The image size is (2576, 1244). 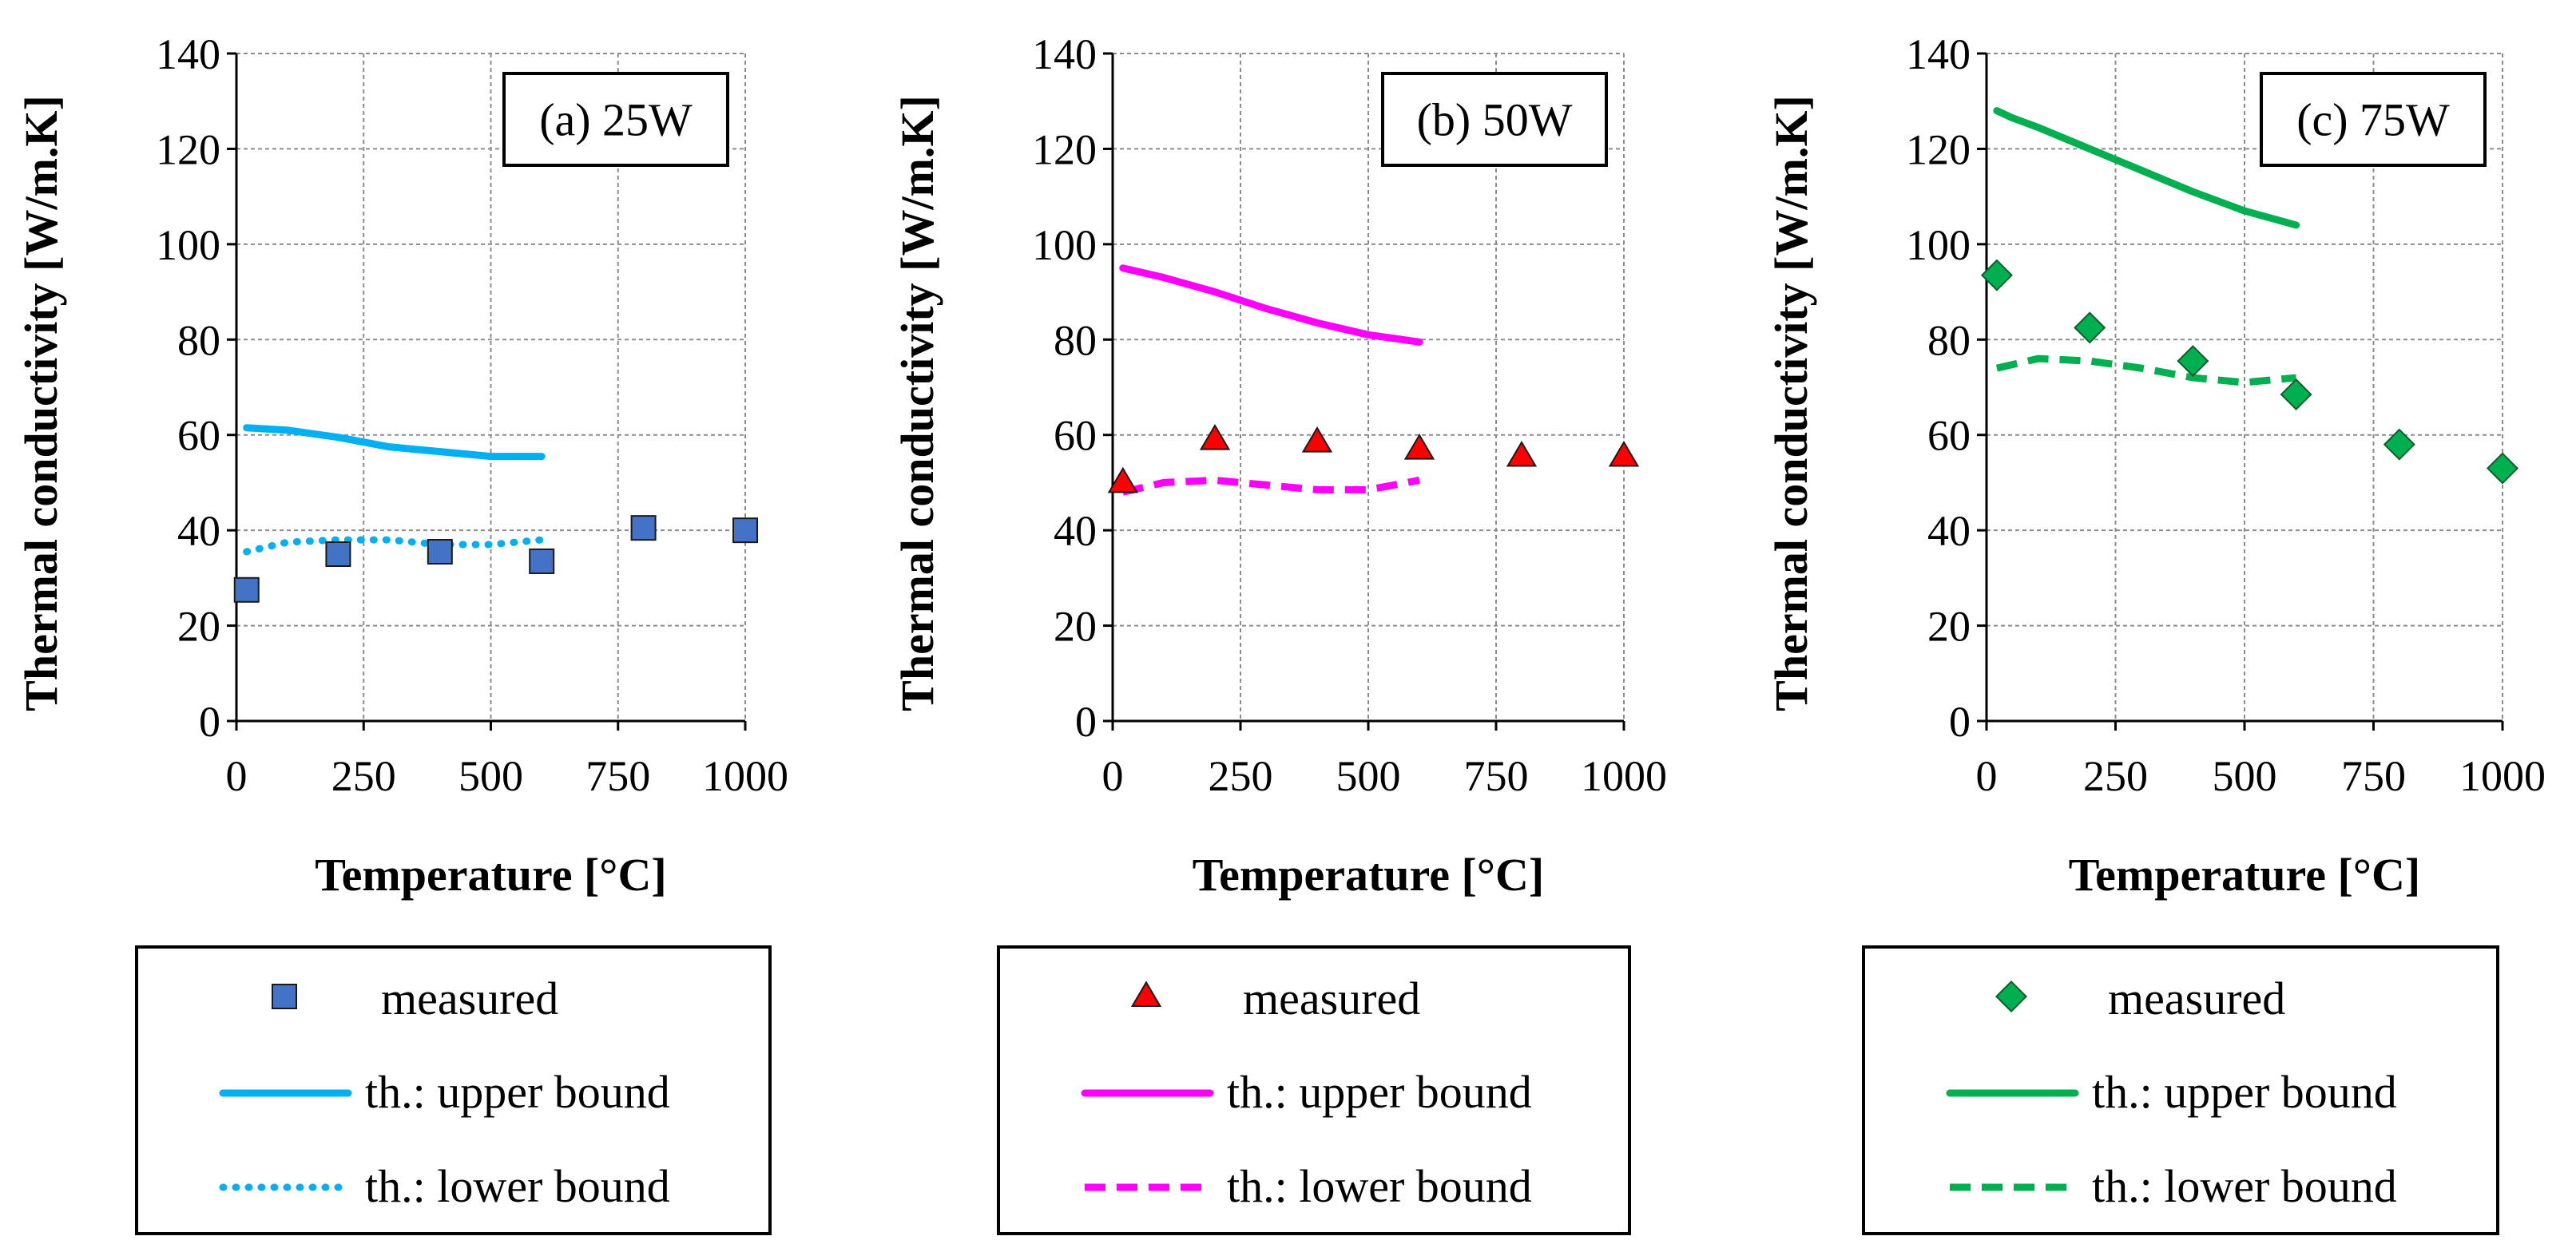 I want to click on panel-label: (b) 50W, so click(x=1495, y=120).